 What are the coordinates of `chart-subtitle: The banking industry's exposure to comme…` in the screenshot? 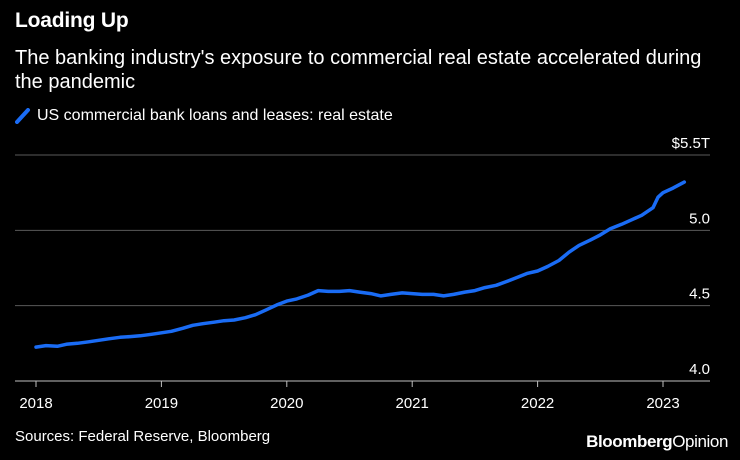 It's located at (358, 70).